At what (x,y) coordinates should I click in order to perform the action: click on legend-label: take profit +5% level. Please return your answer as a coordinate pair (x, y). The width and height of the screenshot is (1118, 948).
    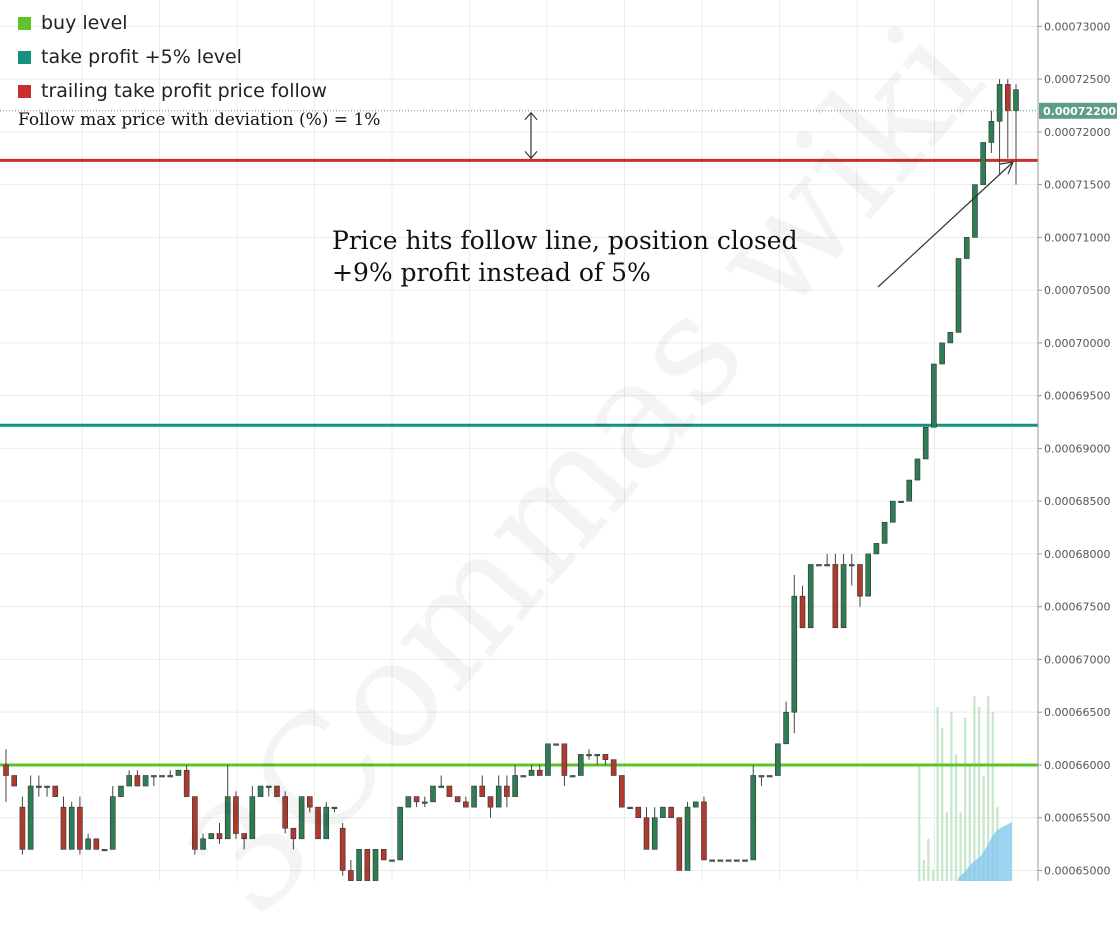
    Looking at the image, I should click on (141, 57).